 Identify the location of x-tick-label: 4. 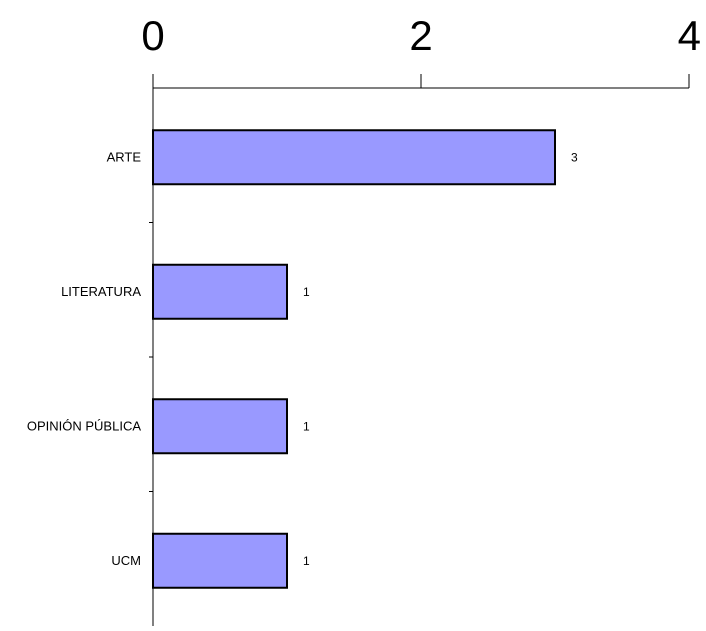
(689, 35).